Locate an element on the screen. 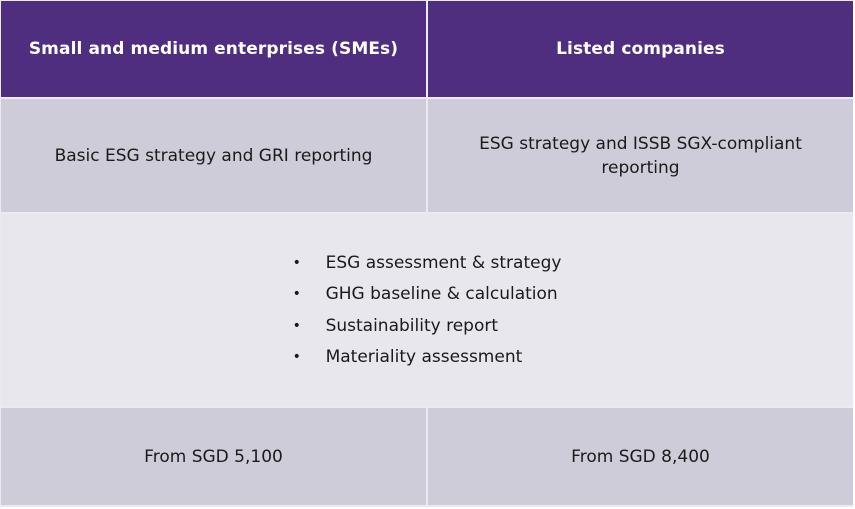  listed-price: From SGD 8,400 is located at coordinates (640, 456).